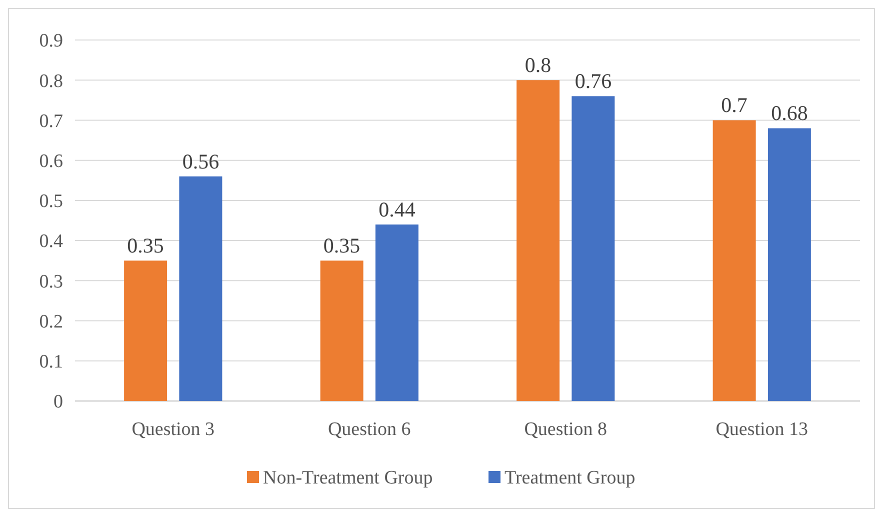  I want to click on x-tick-label: Question 8, so click(566, 429).